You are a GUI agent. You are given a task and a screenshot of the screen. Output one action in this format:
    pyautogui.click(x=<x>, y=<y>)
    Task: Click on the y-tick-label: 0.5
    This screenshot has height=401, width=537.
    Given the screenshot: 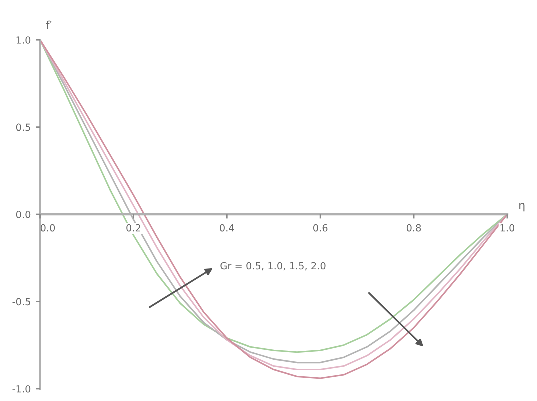 What is the action you would take?
    pyautogui.click(x=23, y=128)
    